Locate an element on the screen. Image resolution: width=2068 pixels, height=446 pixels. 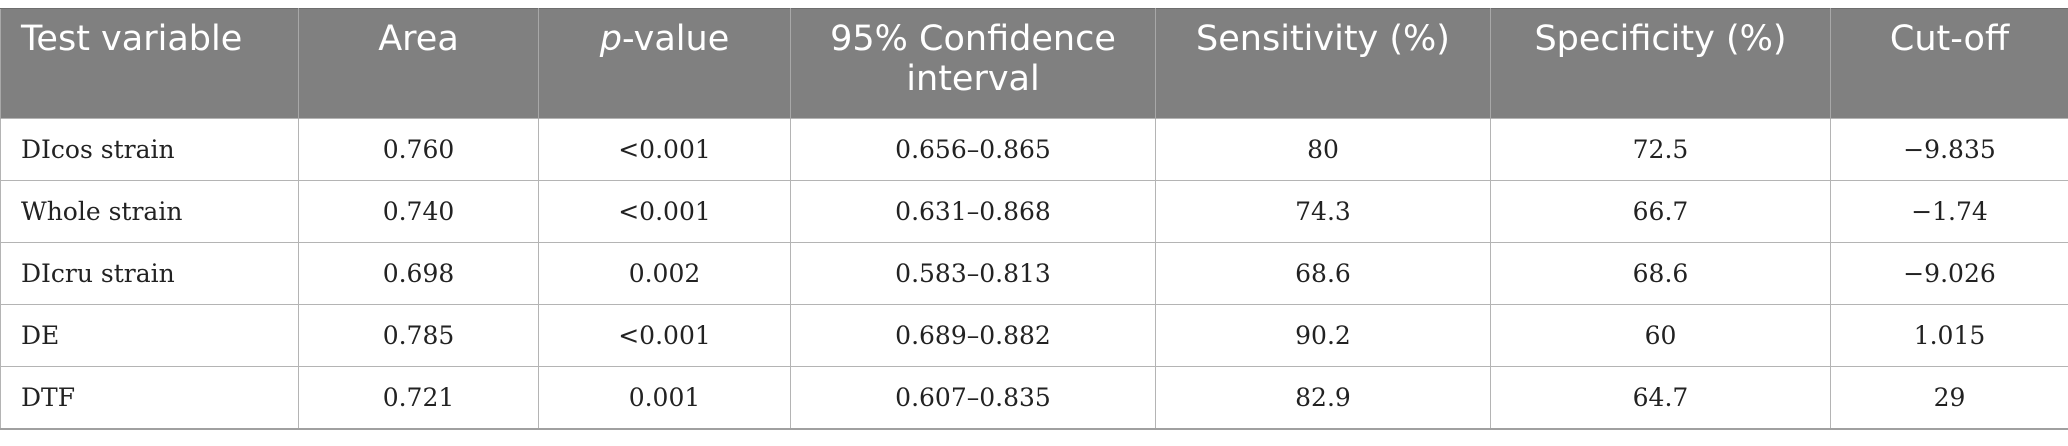
header-p-value-rest: -value is located at coordinates (675, 39).